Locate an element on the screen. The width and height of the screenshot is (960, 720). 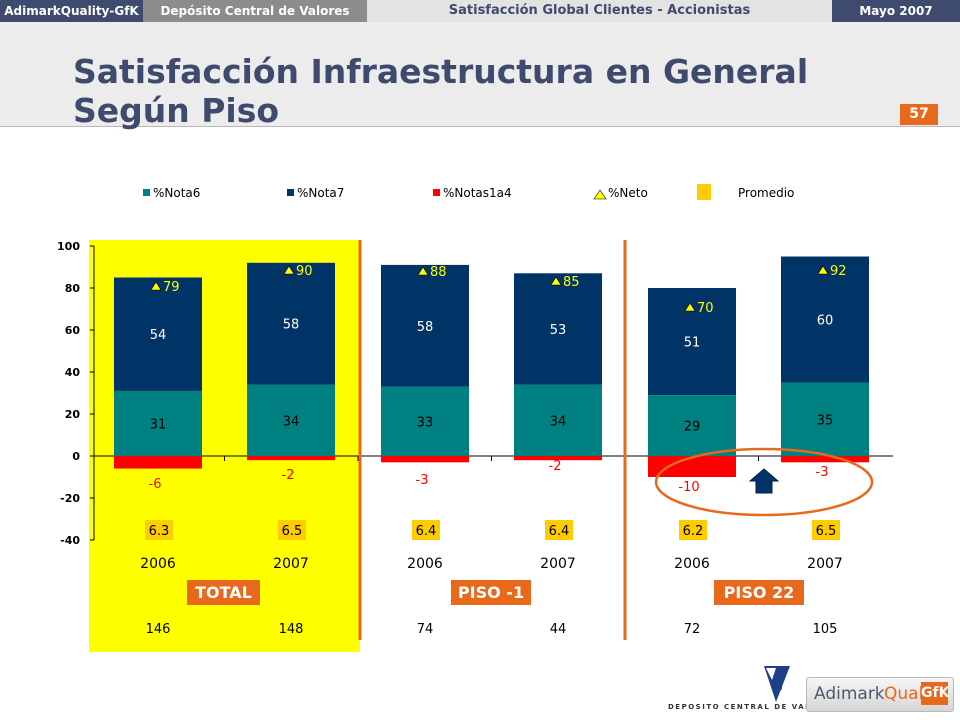
brand-tab: AdimarkQuality-GfK is located at coordinates (71, 11).